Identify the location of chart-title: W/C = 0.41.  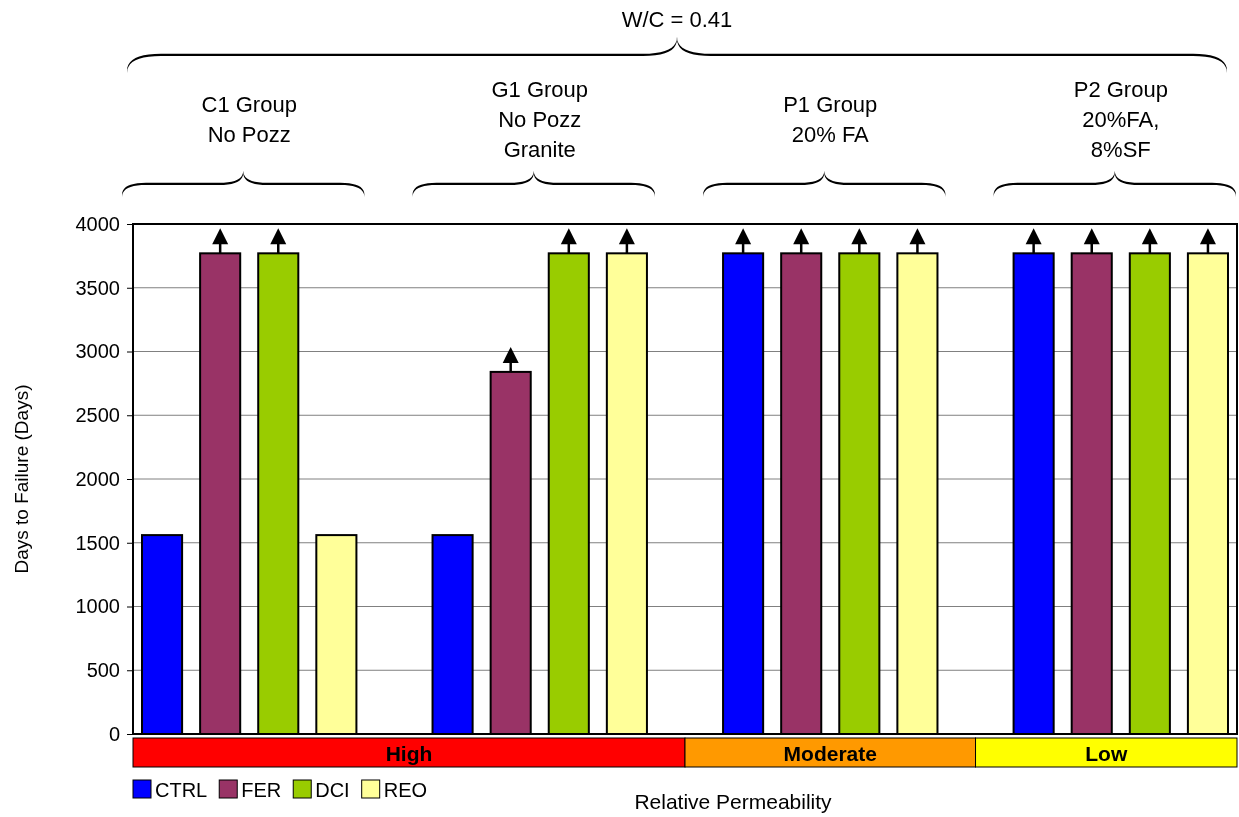
(677, 19).